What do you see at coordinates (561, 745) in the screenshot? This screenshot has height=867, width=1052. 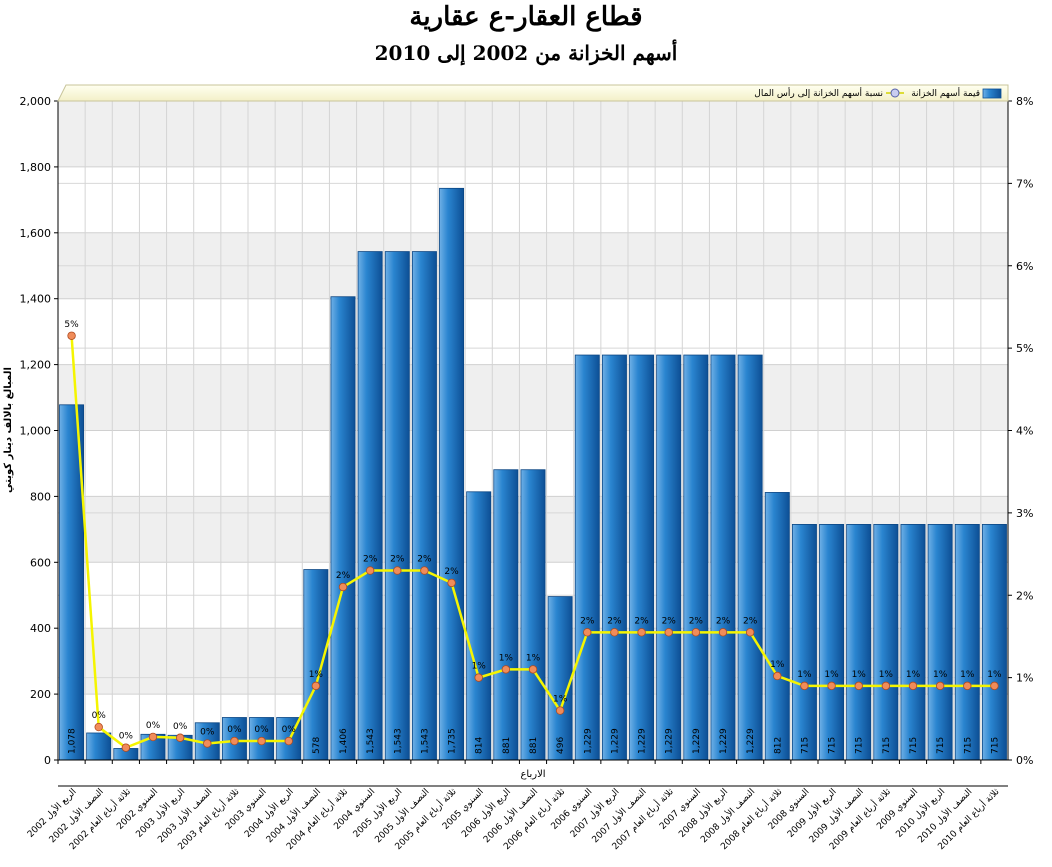 I see `bar-label: 496` at bounding box center [561, 745].